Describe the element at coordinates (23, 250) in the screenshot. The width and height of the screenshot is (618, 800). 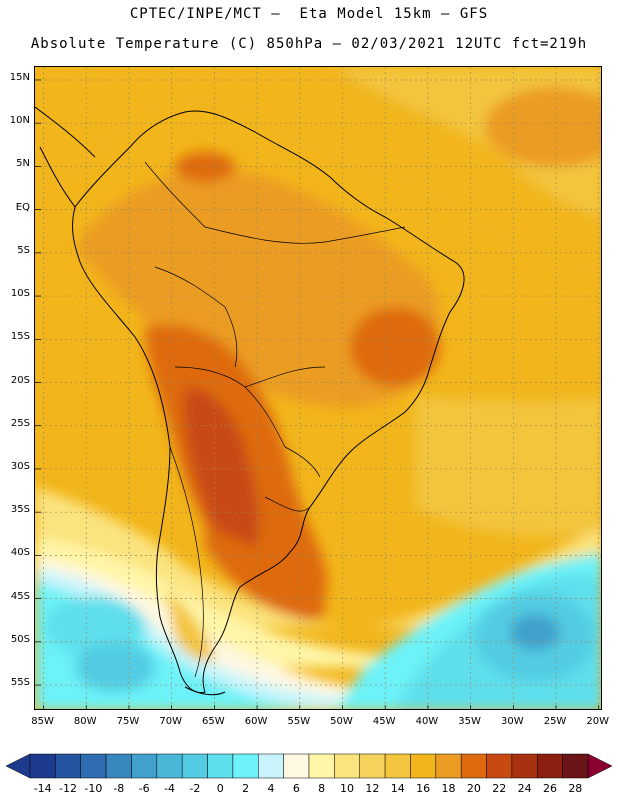
I see `lat-label: 5S` at that location.